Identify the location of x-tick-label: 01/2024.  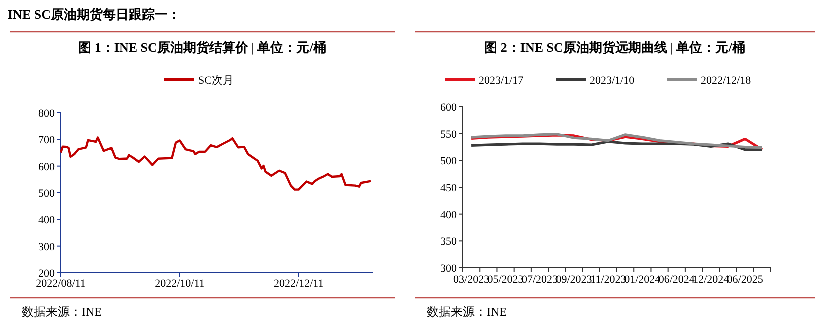
(643, 280).